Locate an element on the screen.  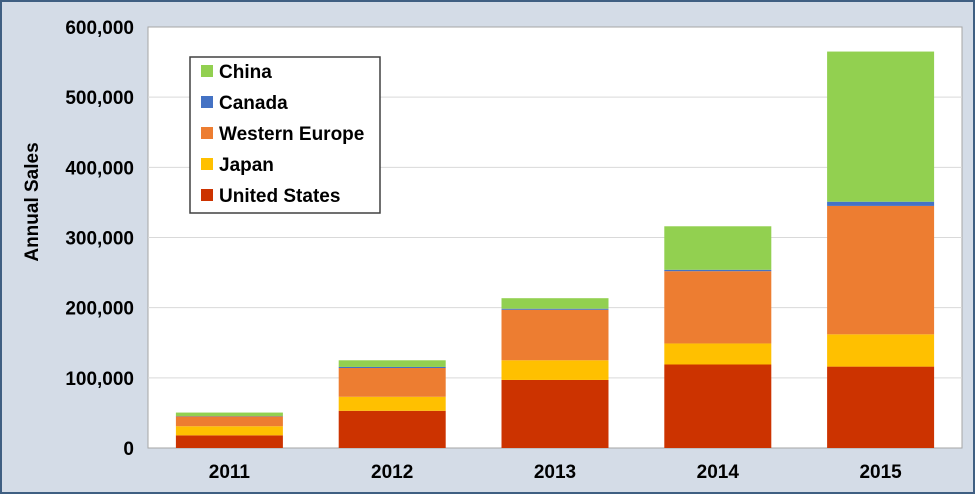
y-tick-label: 300,000 is located at coordinates (99, 239).